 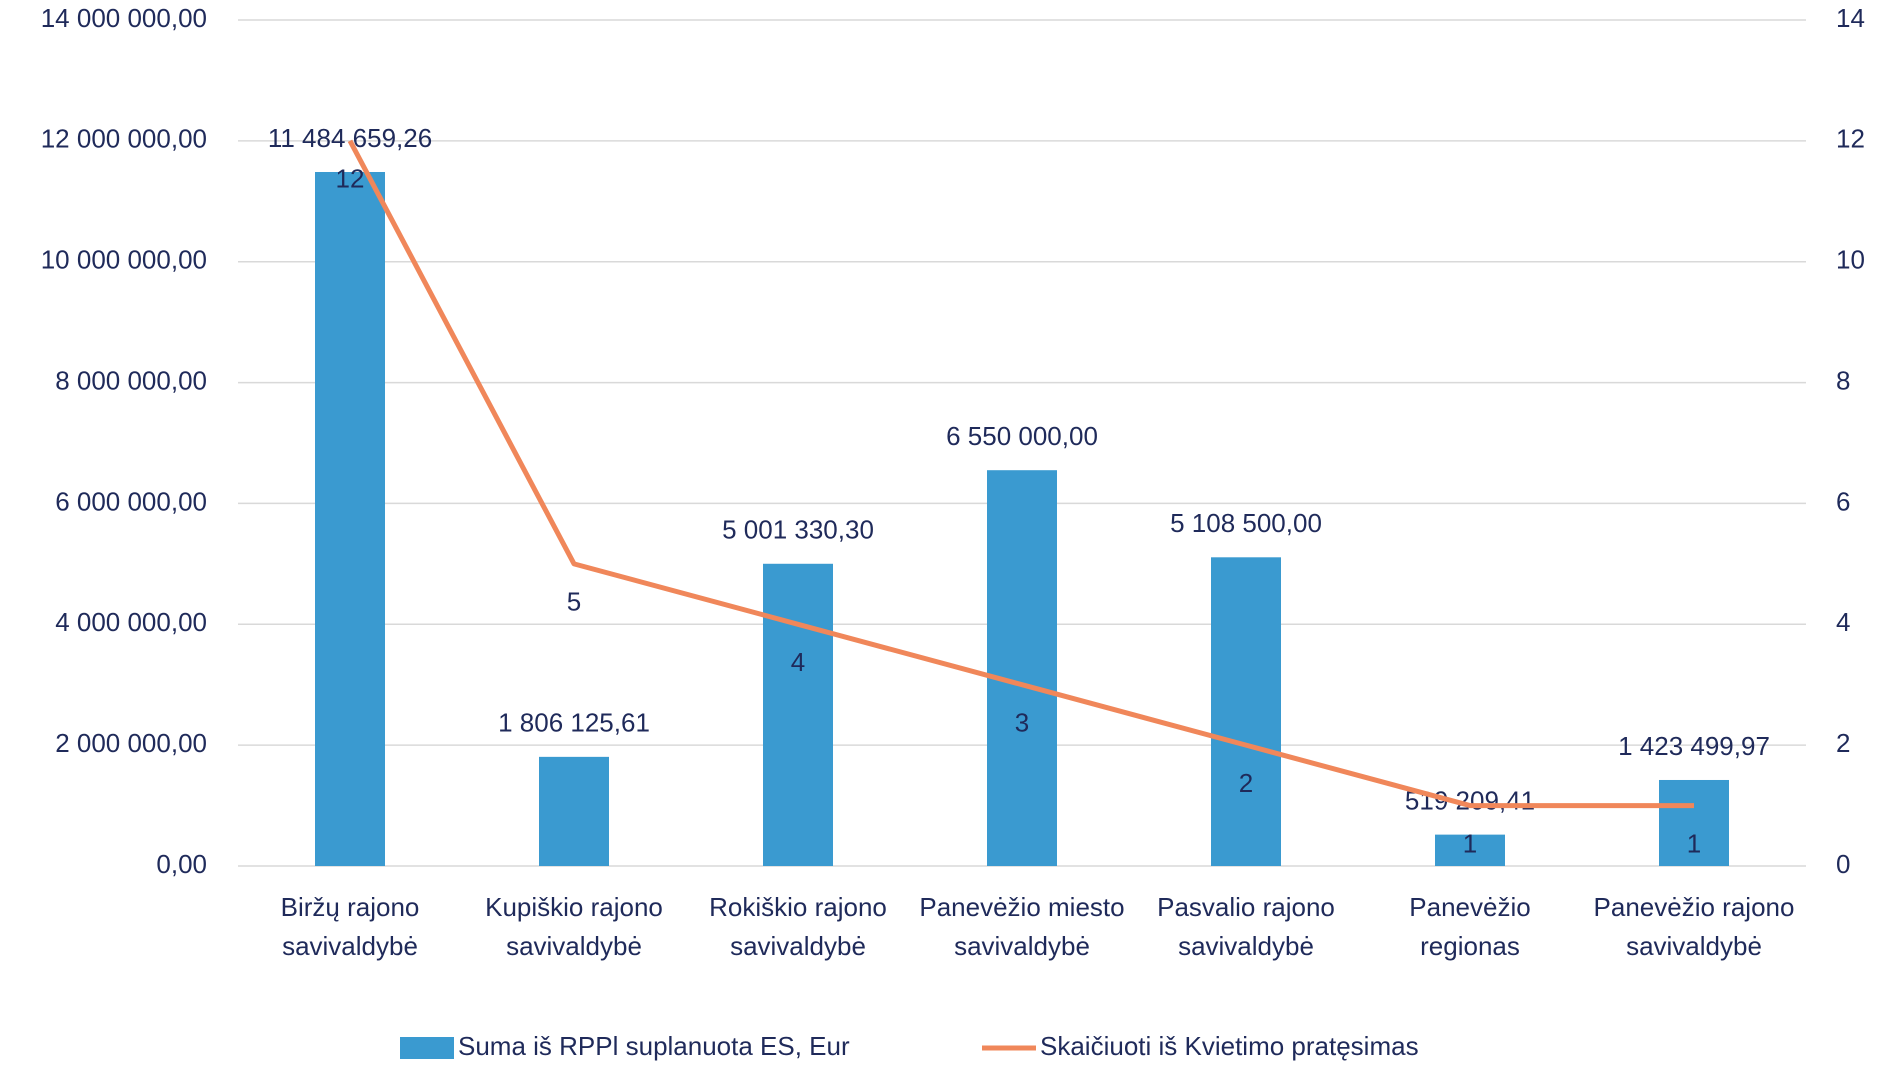 What do you see at coordinates (798, 530) in the screenshot?
I see `bar-value-label: 5 001 330,30` at bounding box center [798, 530].